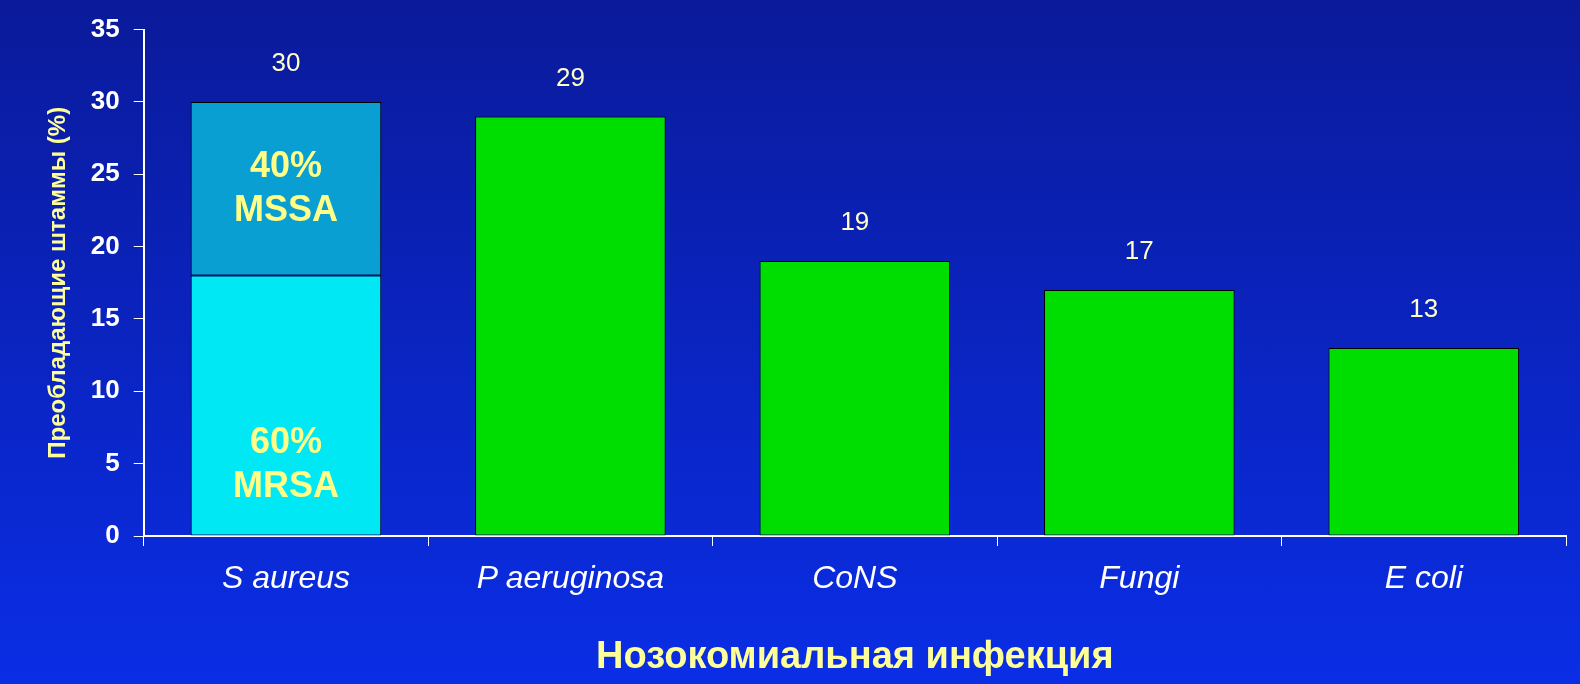 The width and height of the screenshot is (1580, 684). I want to click on x-tick-label: E coli, so click(1424, 577).